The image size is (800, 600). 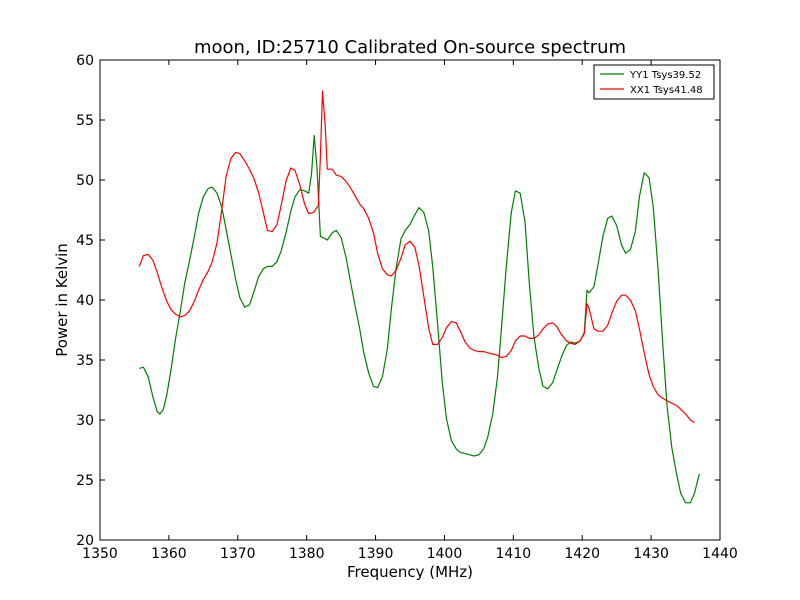 What do you see at coordinates (169, 554) in the screenshot?
I see `x-tick-label: 1360` at bounding box center [169, 554].